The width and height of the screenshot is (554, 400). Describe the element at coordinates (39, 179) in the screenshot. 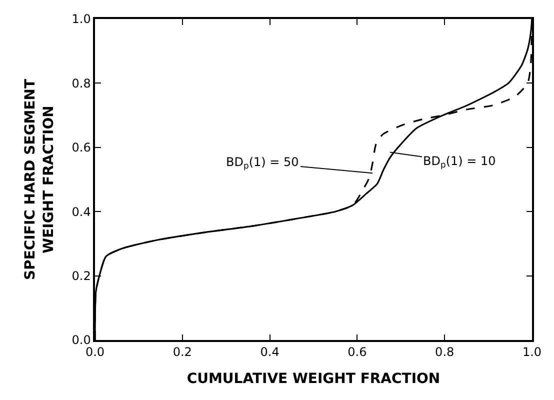

I see `y-axis-title: SPECIFIC HARD SEGMENT WEIGHT FRACTION` at that location.